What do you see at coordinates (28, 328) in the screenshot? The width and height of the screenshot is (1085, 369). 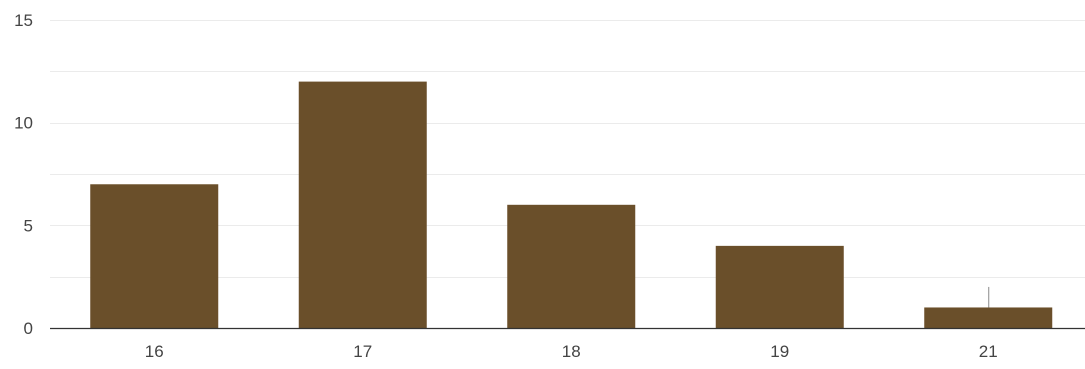 I see `y-tick-label: 0` at bounding box center [28, 328].